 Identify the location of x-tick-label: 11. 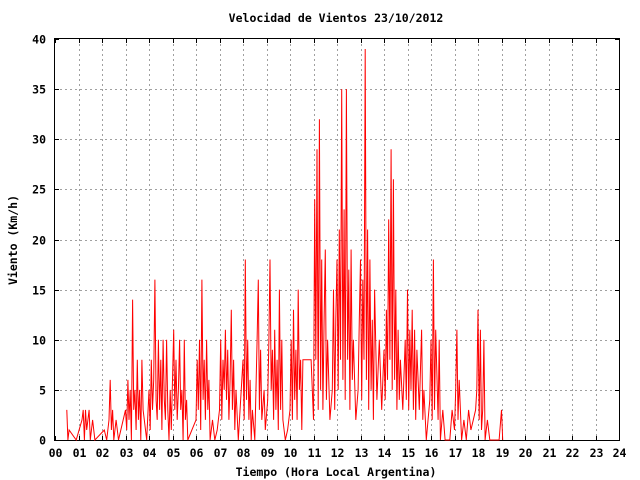
(315, 453).